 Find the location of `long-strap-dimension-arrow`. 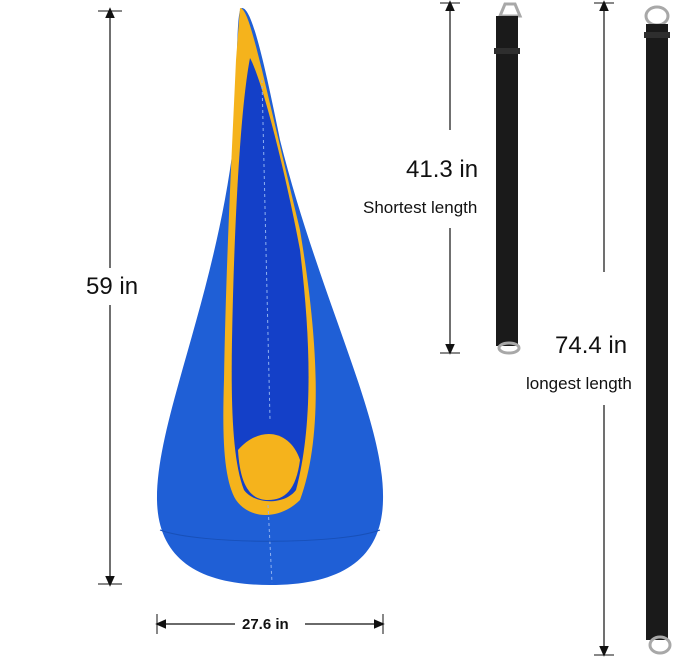

long-strap-dimension-arrow is located at coordinates (604, 328).